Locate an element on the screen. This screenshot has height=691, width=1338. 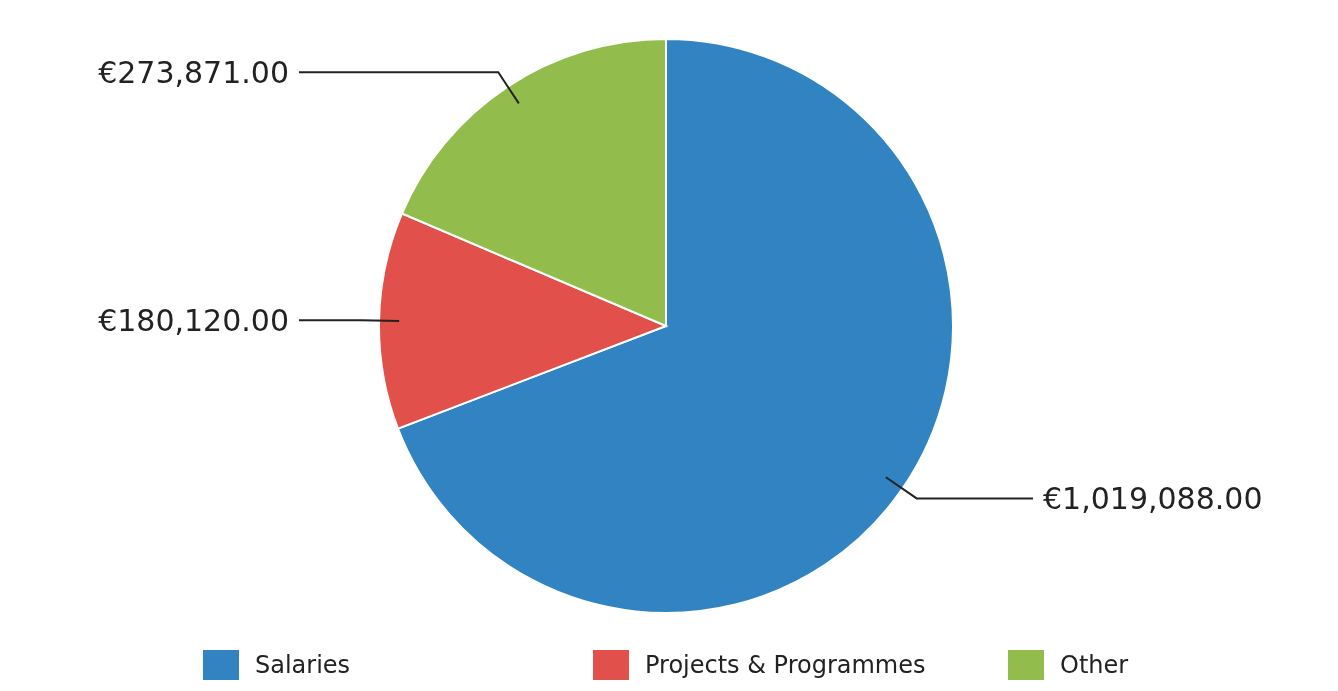
data-label: €180,120.00 is located at coordinates (193, 320).